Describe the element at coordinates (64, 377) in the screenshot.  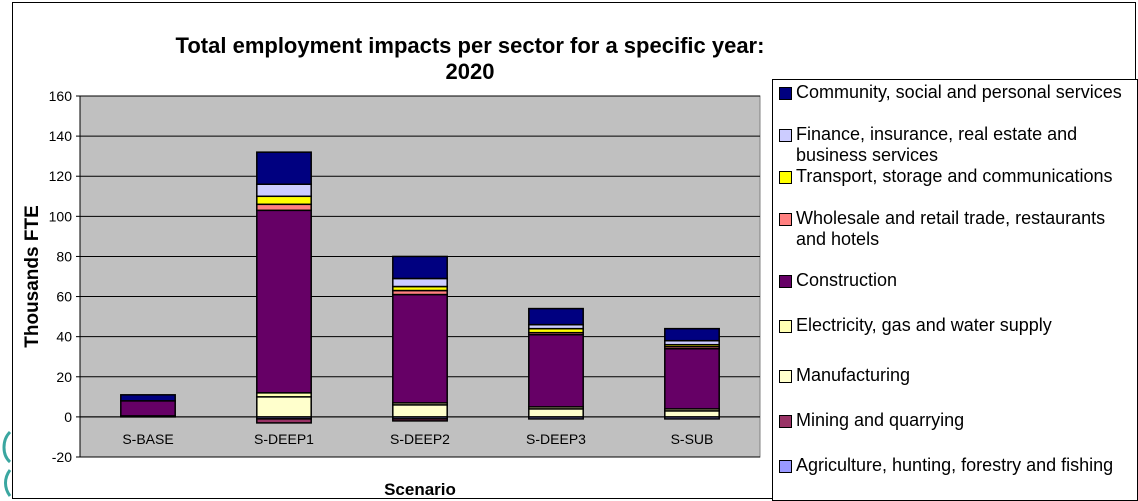
I see `y-tick-label: 20` at that location.